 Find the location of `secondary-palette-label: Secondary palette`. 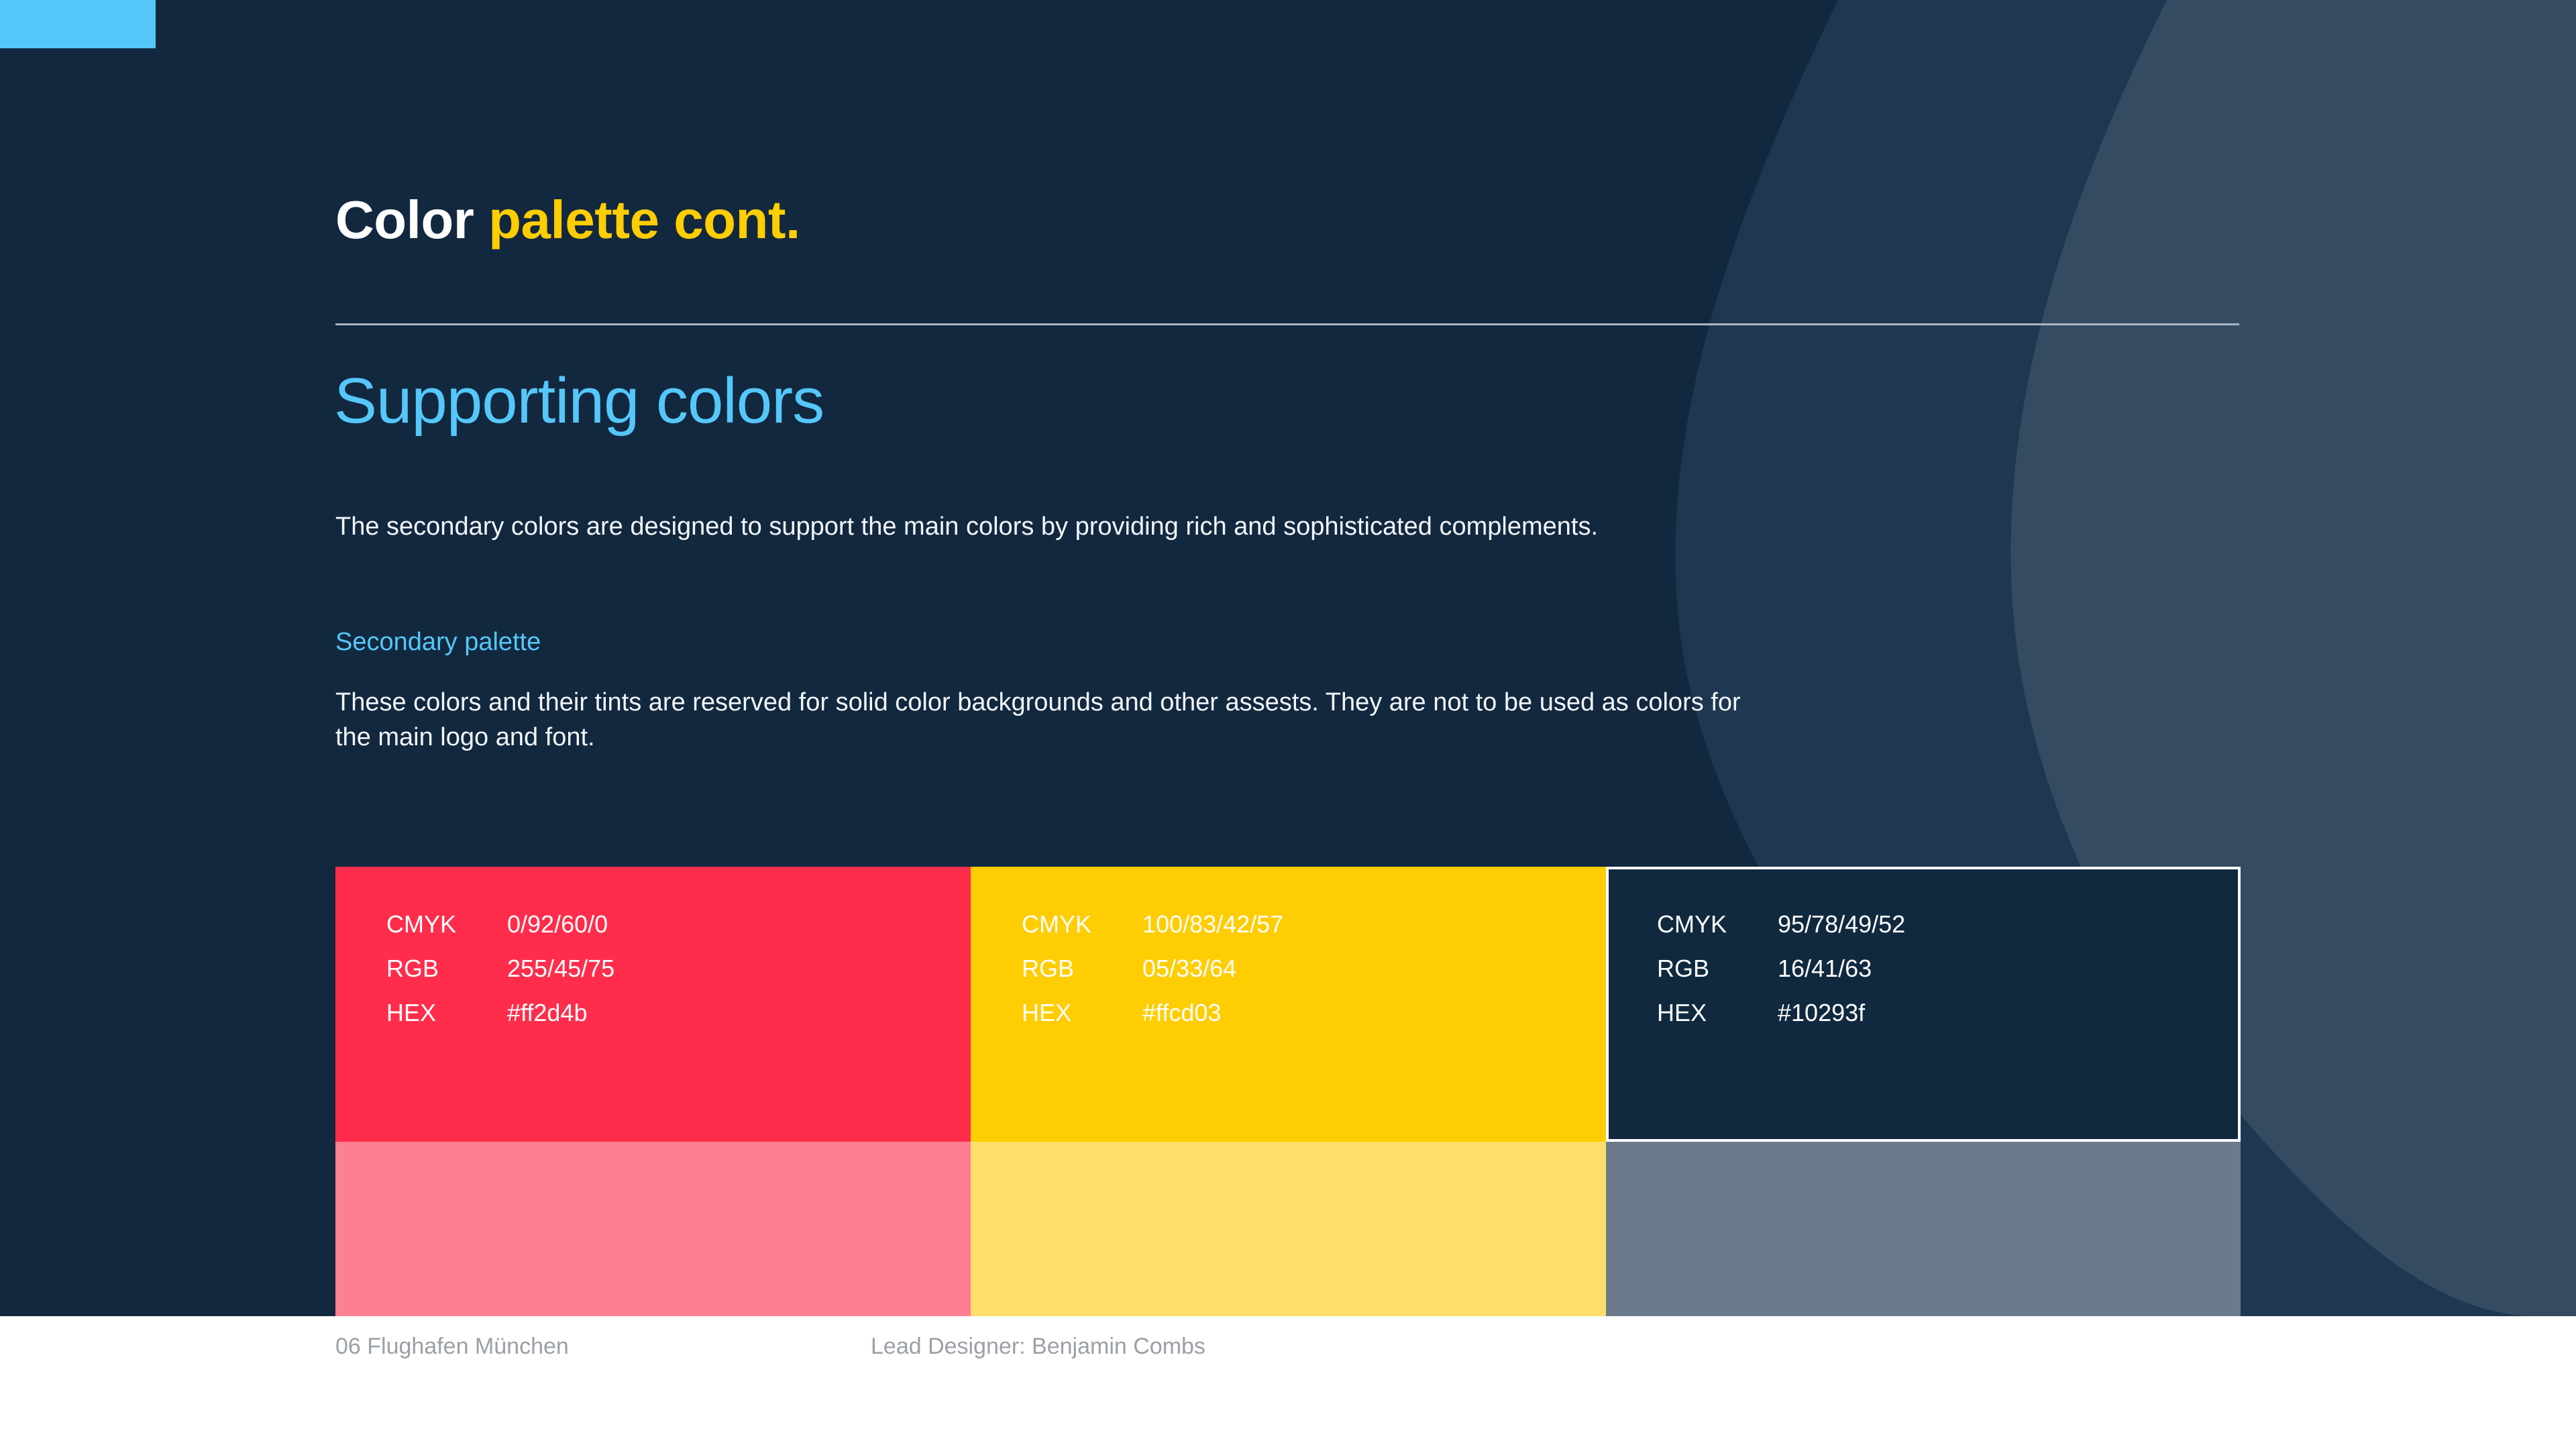

secondary-palette-label: Secondary palette is located at coordinates (438, 642).